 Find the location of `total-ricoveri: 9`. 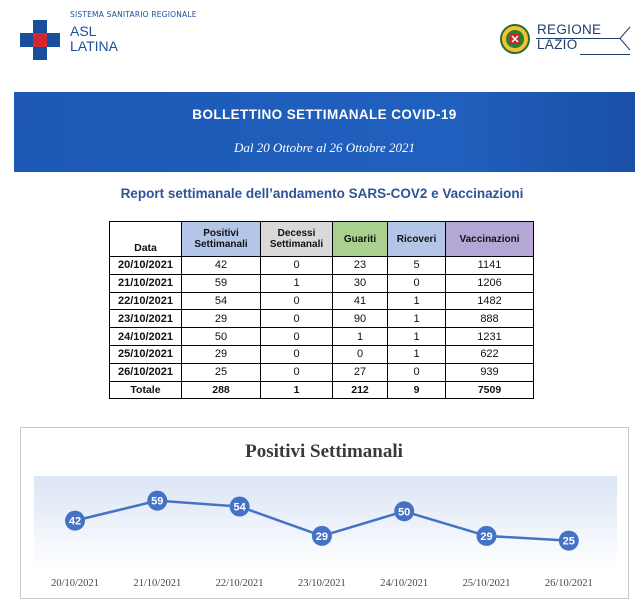

total-ricoveri: 9 is located at coordinates (416, 390).